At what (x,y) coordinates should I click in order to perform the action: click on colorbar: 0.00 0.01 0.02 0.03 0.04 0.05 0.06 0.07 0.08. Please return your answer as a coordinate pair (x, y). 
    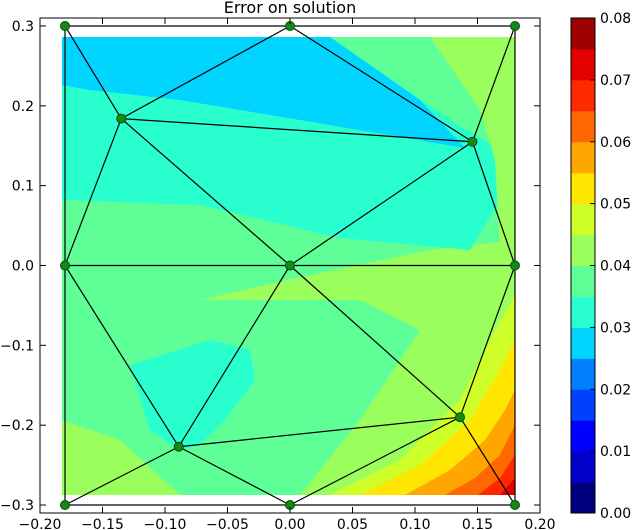
    Looking at the image, I should click on (600, 266).